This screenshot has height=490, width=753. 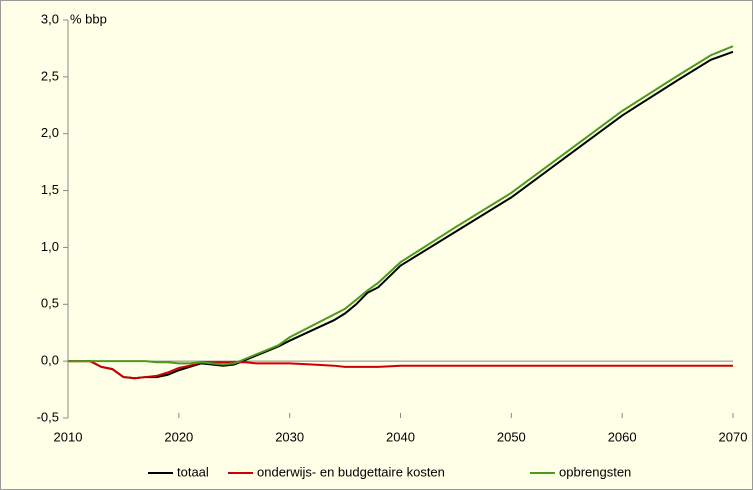 What do you see at coordinates (193, 471) in the screenshot?
I see `legend-label: totaal` at bounding box center [193, 471].